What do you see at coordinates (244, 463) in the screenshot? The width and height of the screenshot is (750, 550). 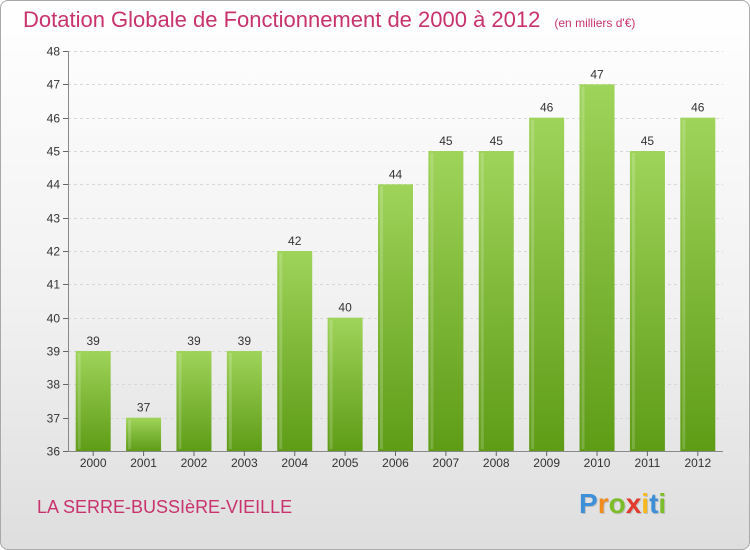 I see `x-tick-label: 2003` at bounding box center [244, 463].